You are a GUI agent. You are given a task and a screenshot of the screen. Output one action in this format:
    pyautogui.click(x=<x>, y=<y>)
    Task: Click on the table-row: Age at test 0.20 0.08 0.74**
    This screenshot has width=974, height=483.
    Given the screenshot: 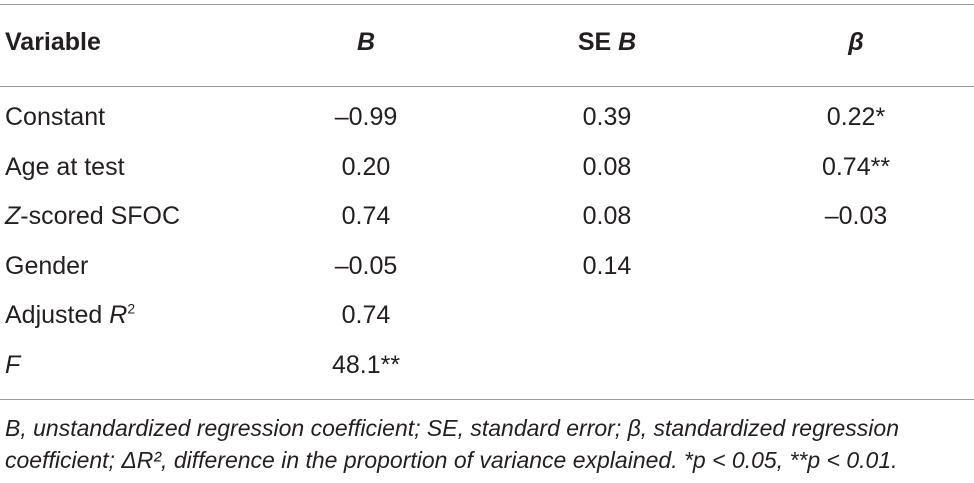 What is the action you would take?
    pyautogui.click(x=487, y=167)
    